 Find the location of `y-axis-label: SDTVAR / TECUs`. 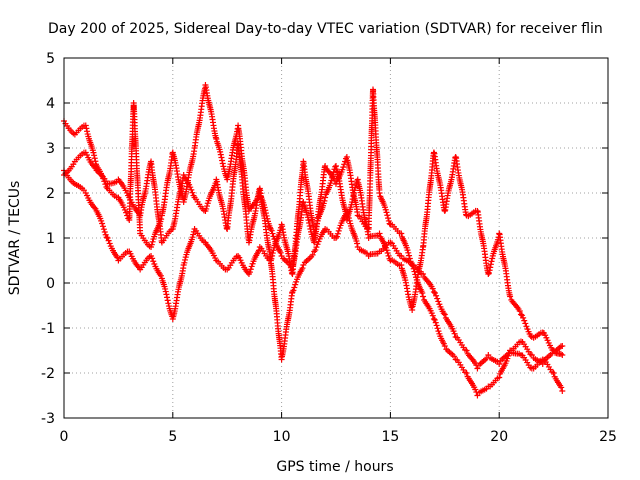

y-axis-label: SDTVAR / TECUs is located at coordinates (15, 238).